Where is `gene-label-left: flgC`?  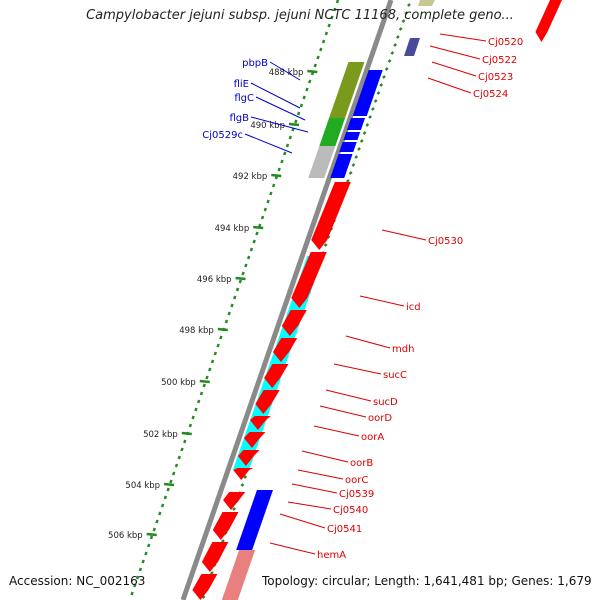 gene-label-left: flgC is located at coordinates (244, 98).